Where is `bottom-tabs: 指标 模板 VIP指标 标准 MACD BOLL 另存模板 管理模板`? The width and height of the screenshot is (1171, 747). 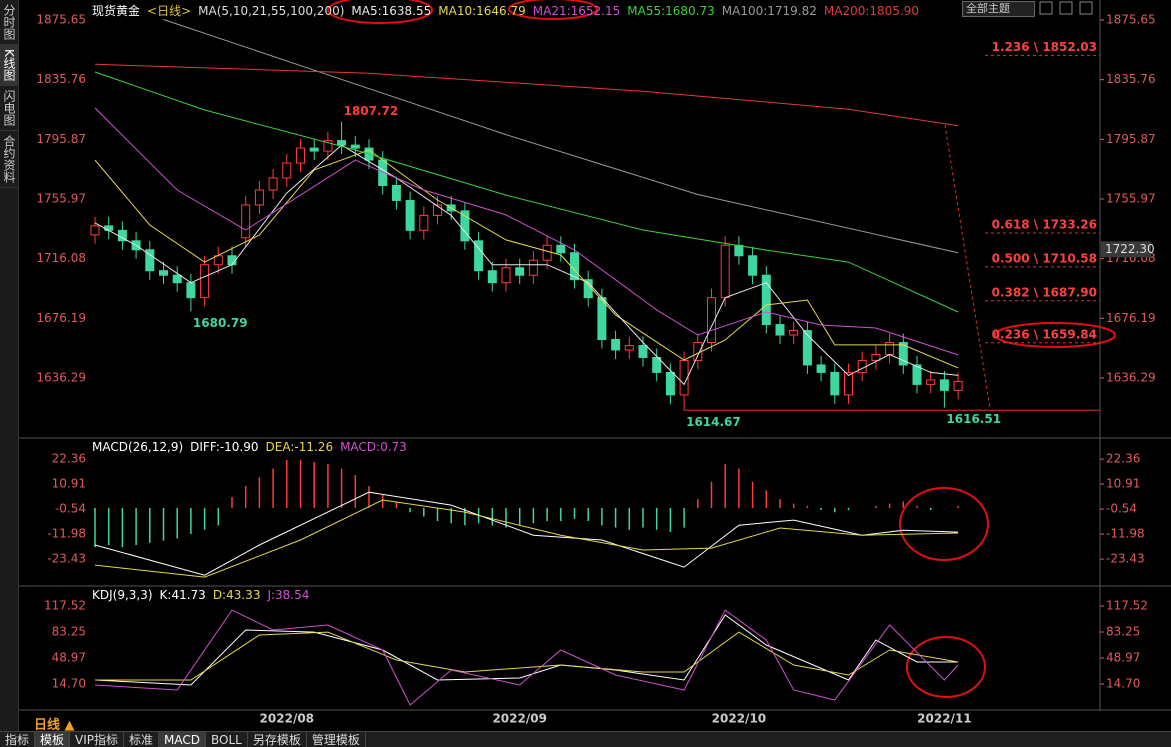 bottom-tabs: 指标 模板 VIP指标 标准 MACD BOLL 另存模板 管理模板 is located at coordinates (585, 739).